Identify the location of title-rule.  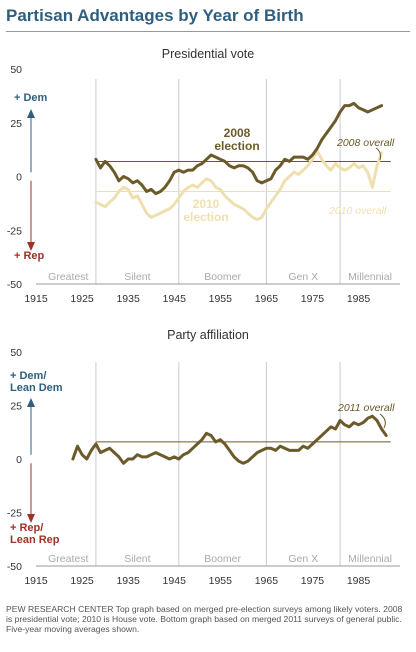
(208, 31).